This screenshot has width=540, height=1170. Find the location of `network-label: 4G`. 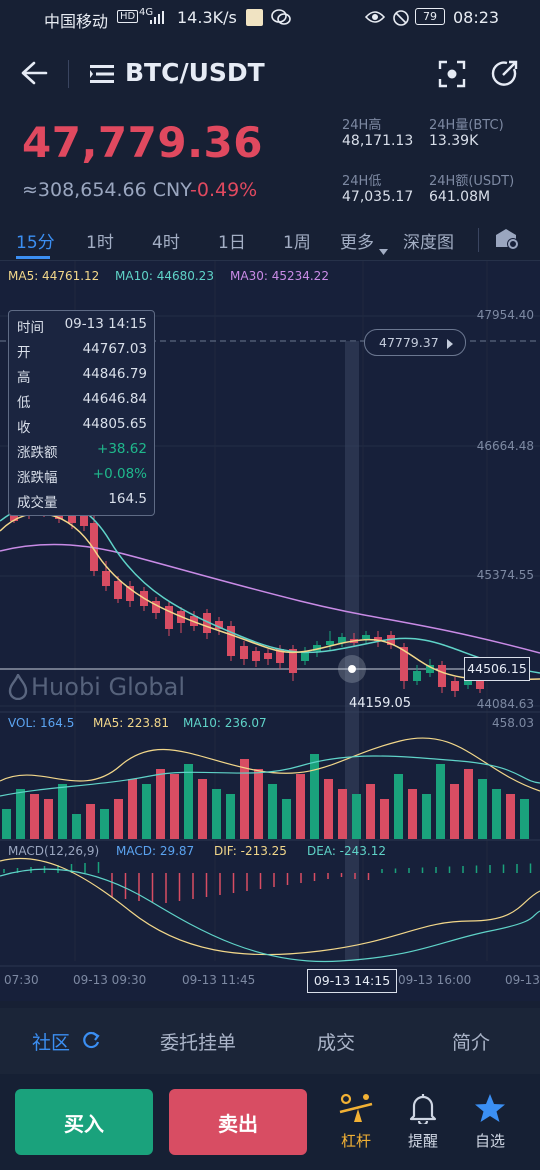

network-label: 4G is located at coordinates (146, 12).